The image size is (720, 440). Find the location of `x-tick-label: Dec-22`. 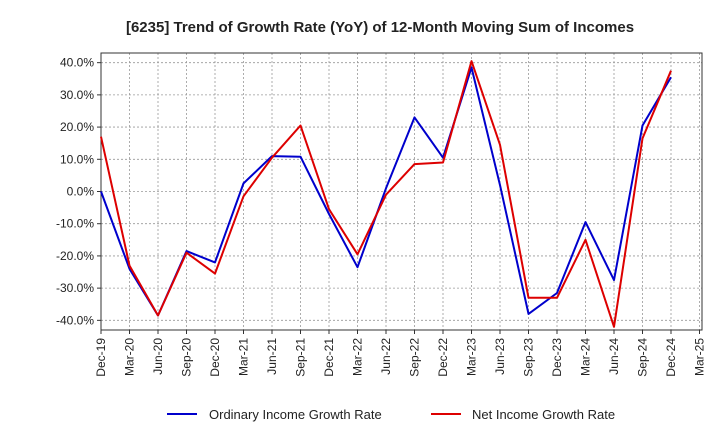

x-tick-label: Dec-22 is located at coordinates (443, 357).